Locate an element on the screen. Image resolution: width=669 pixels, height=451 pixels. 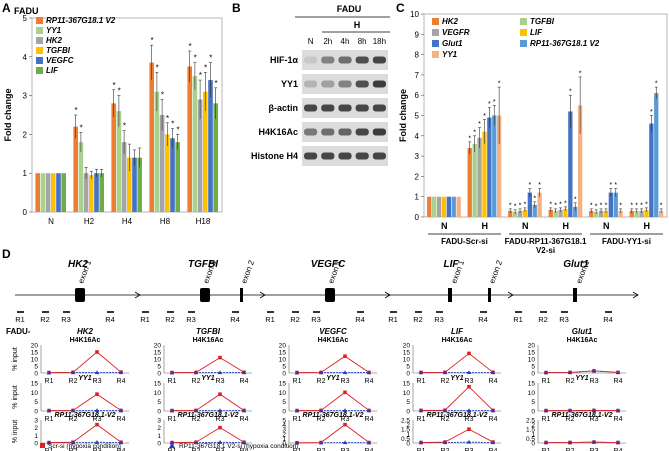
legend-label: YY1 is located at coordinates (54, 30).